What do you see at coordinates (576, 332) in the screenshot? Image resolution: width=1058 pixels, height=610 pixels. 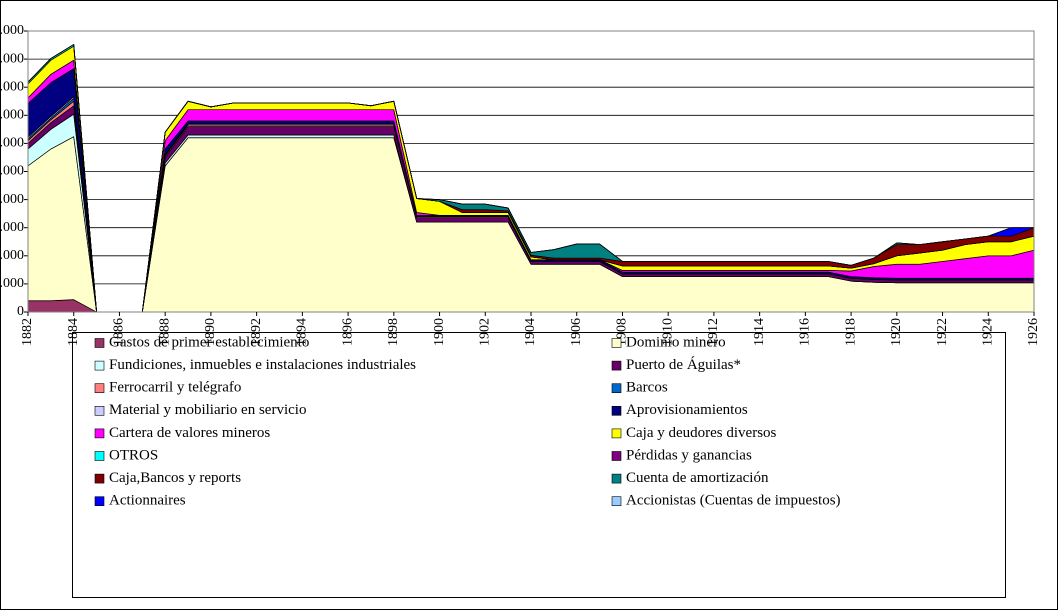 I see `x-tick-label: 1906` at bounding box center [576, 332].